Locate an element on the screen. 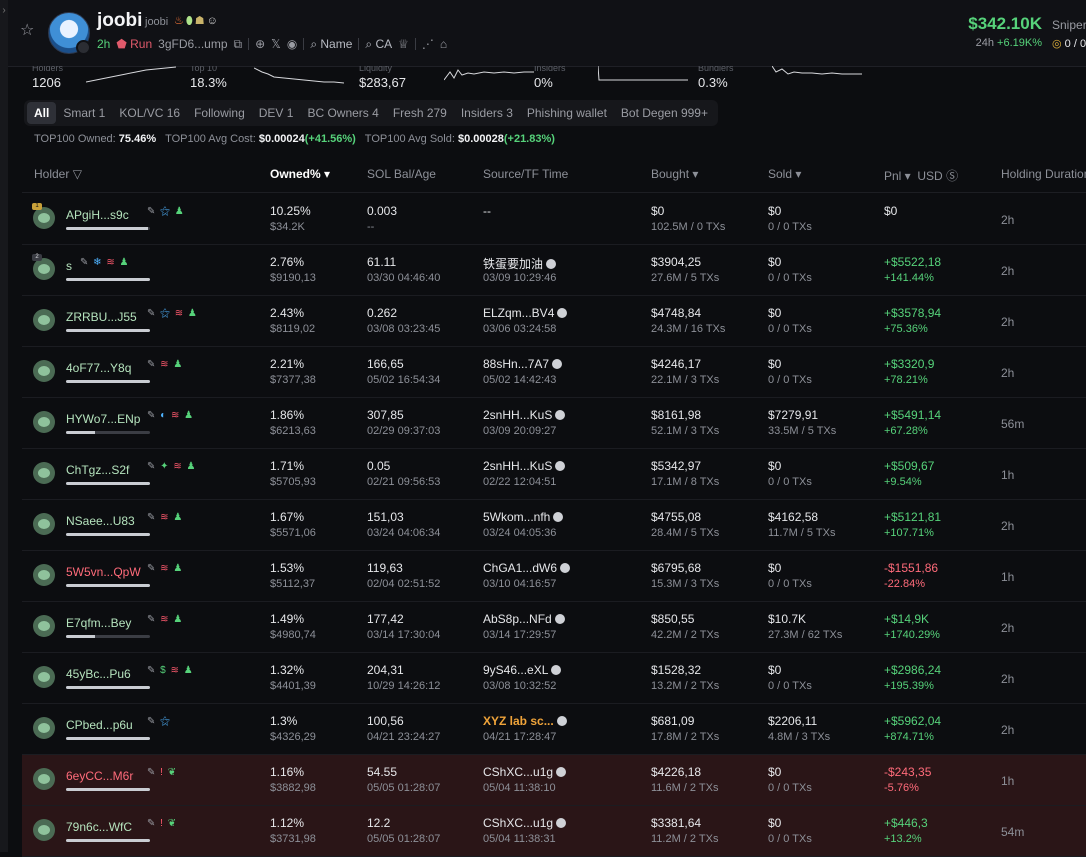 The image size is (1086, 857). funding-source: ChGA1...dW6 is located at coordinates (527, 568).